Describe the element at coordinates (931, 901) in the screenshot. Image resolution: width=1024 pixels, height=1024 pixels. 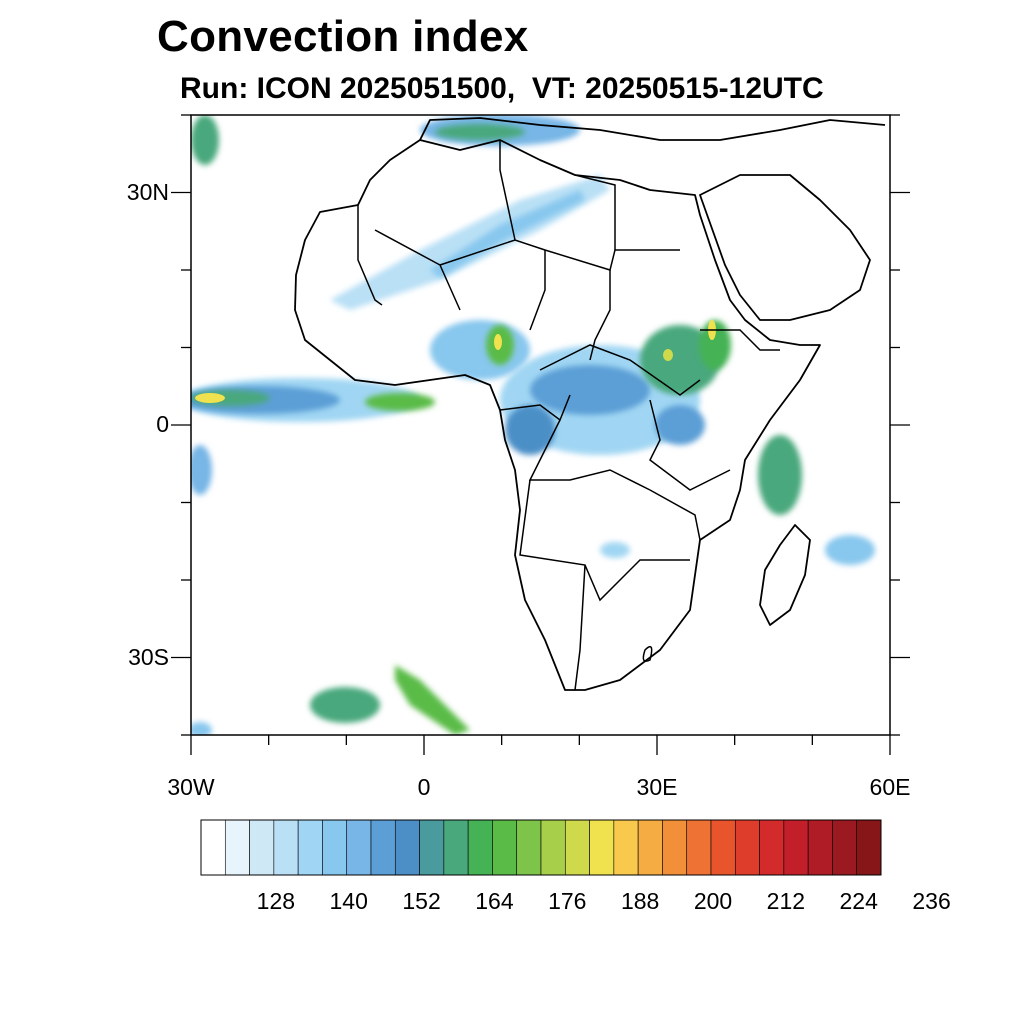
I see `colorbar-label: 236` at that location.